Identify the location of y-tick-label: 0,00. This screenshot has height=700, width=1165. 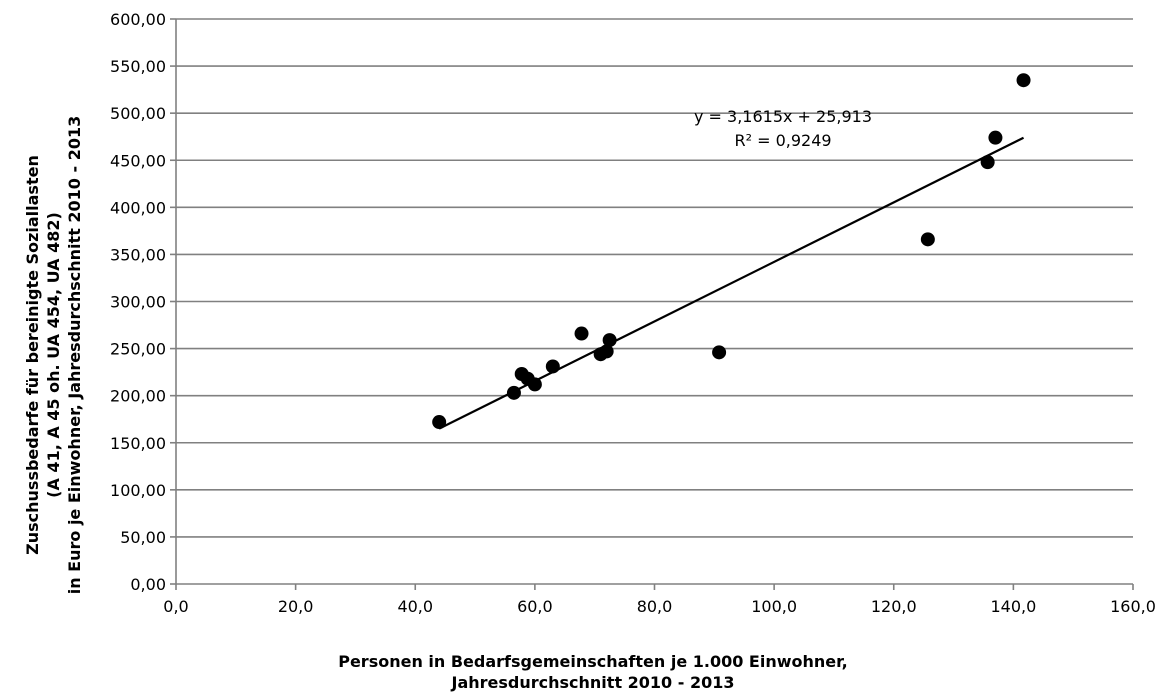
(148, 584).